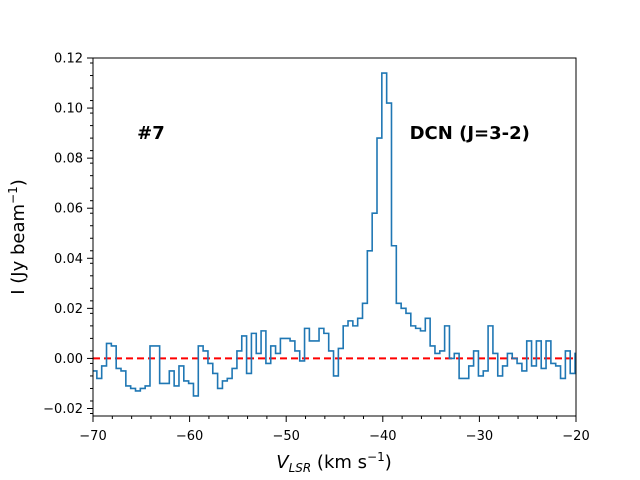 This screenshot has height=480, width=640. Describe the element at coordinates (68, 59) in the screenshot. I see `y-tick-label: 0.12` at that location.